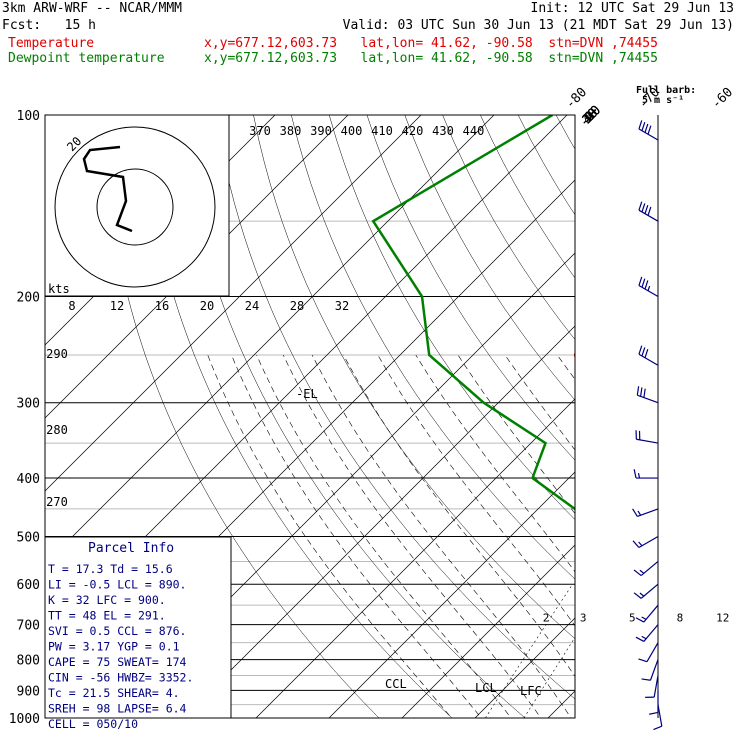 The width and height of the screenshot is (740, 740). Describe the element at coordinates (680, 618) in the screenshot. I see `mixing-ratio-label: 8` at that location.